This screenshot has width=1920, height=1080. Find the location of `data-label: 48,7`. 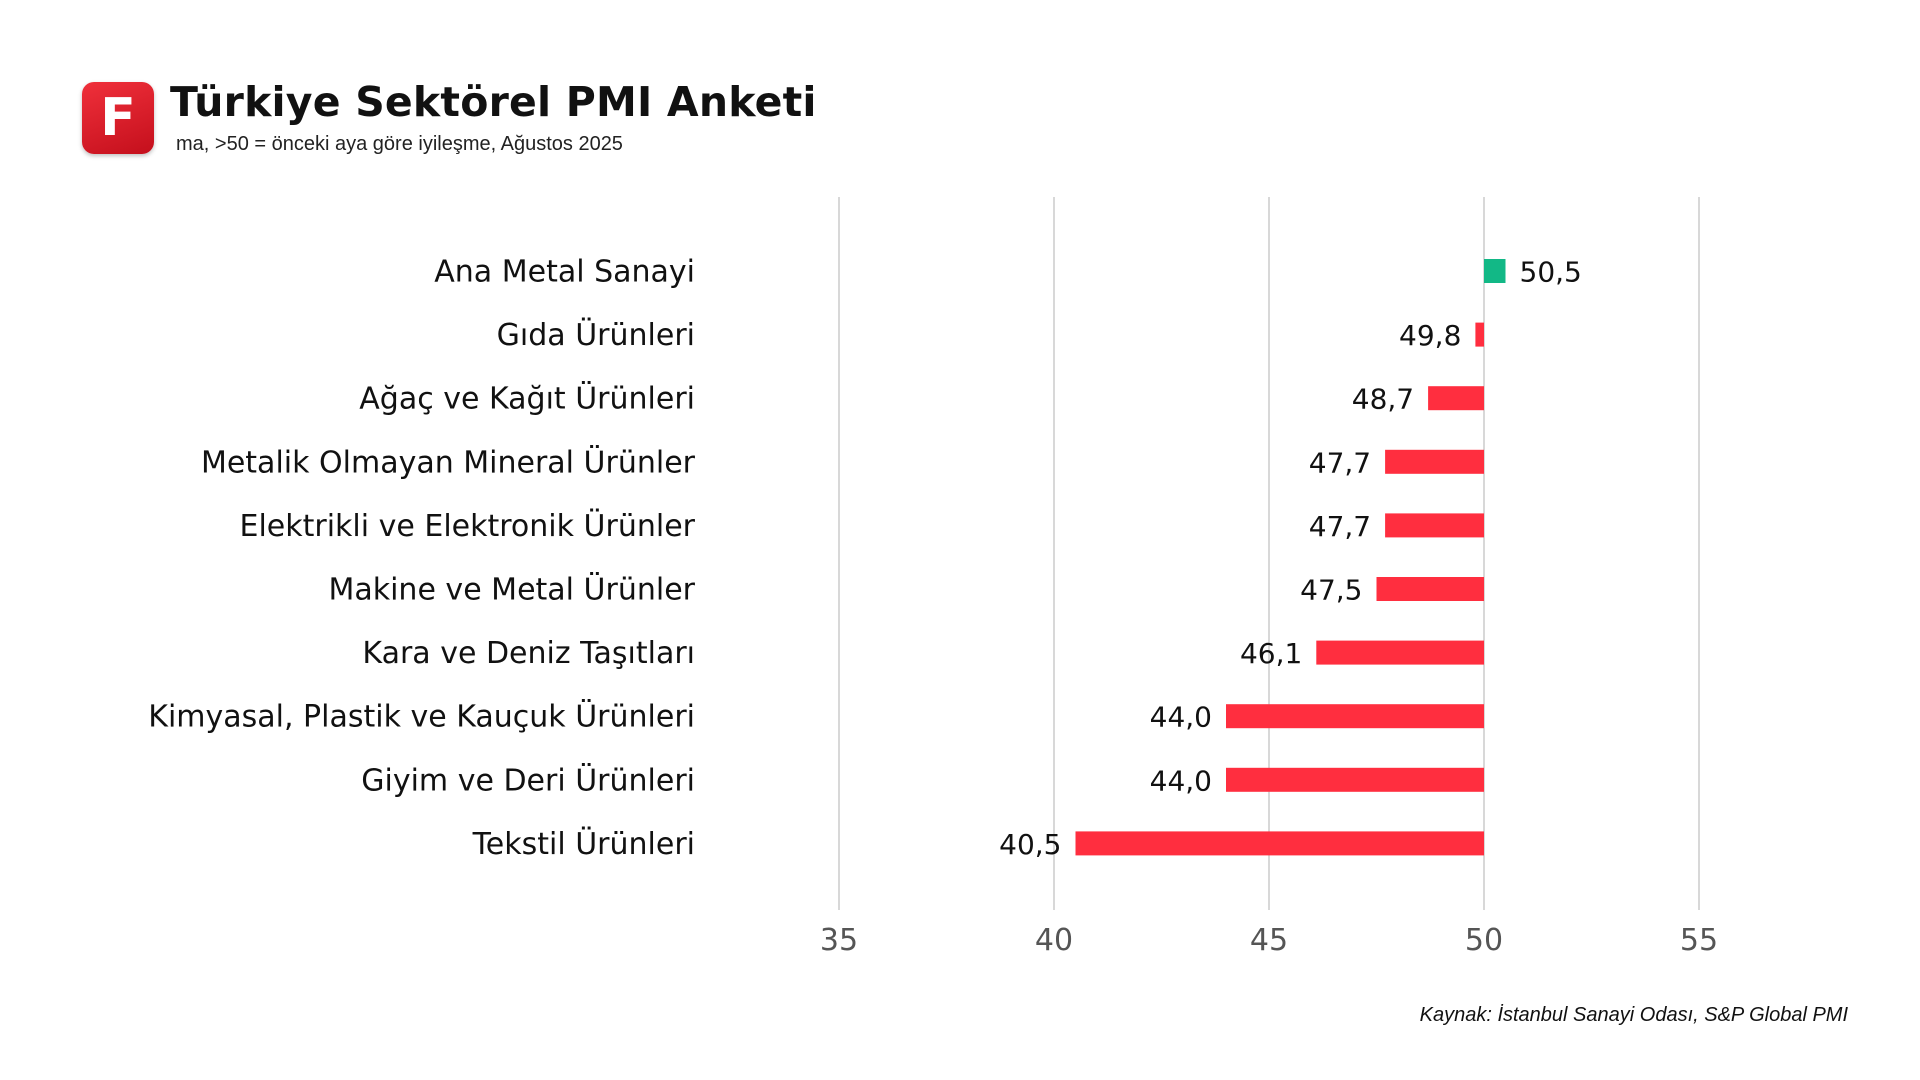

data-label: 48,7 is located at coordinates (1383, 399).